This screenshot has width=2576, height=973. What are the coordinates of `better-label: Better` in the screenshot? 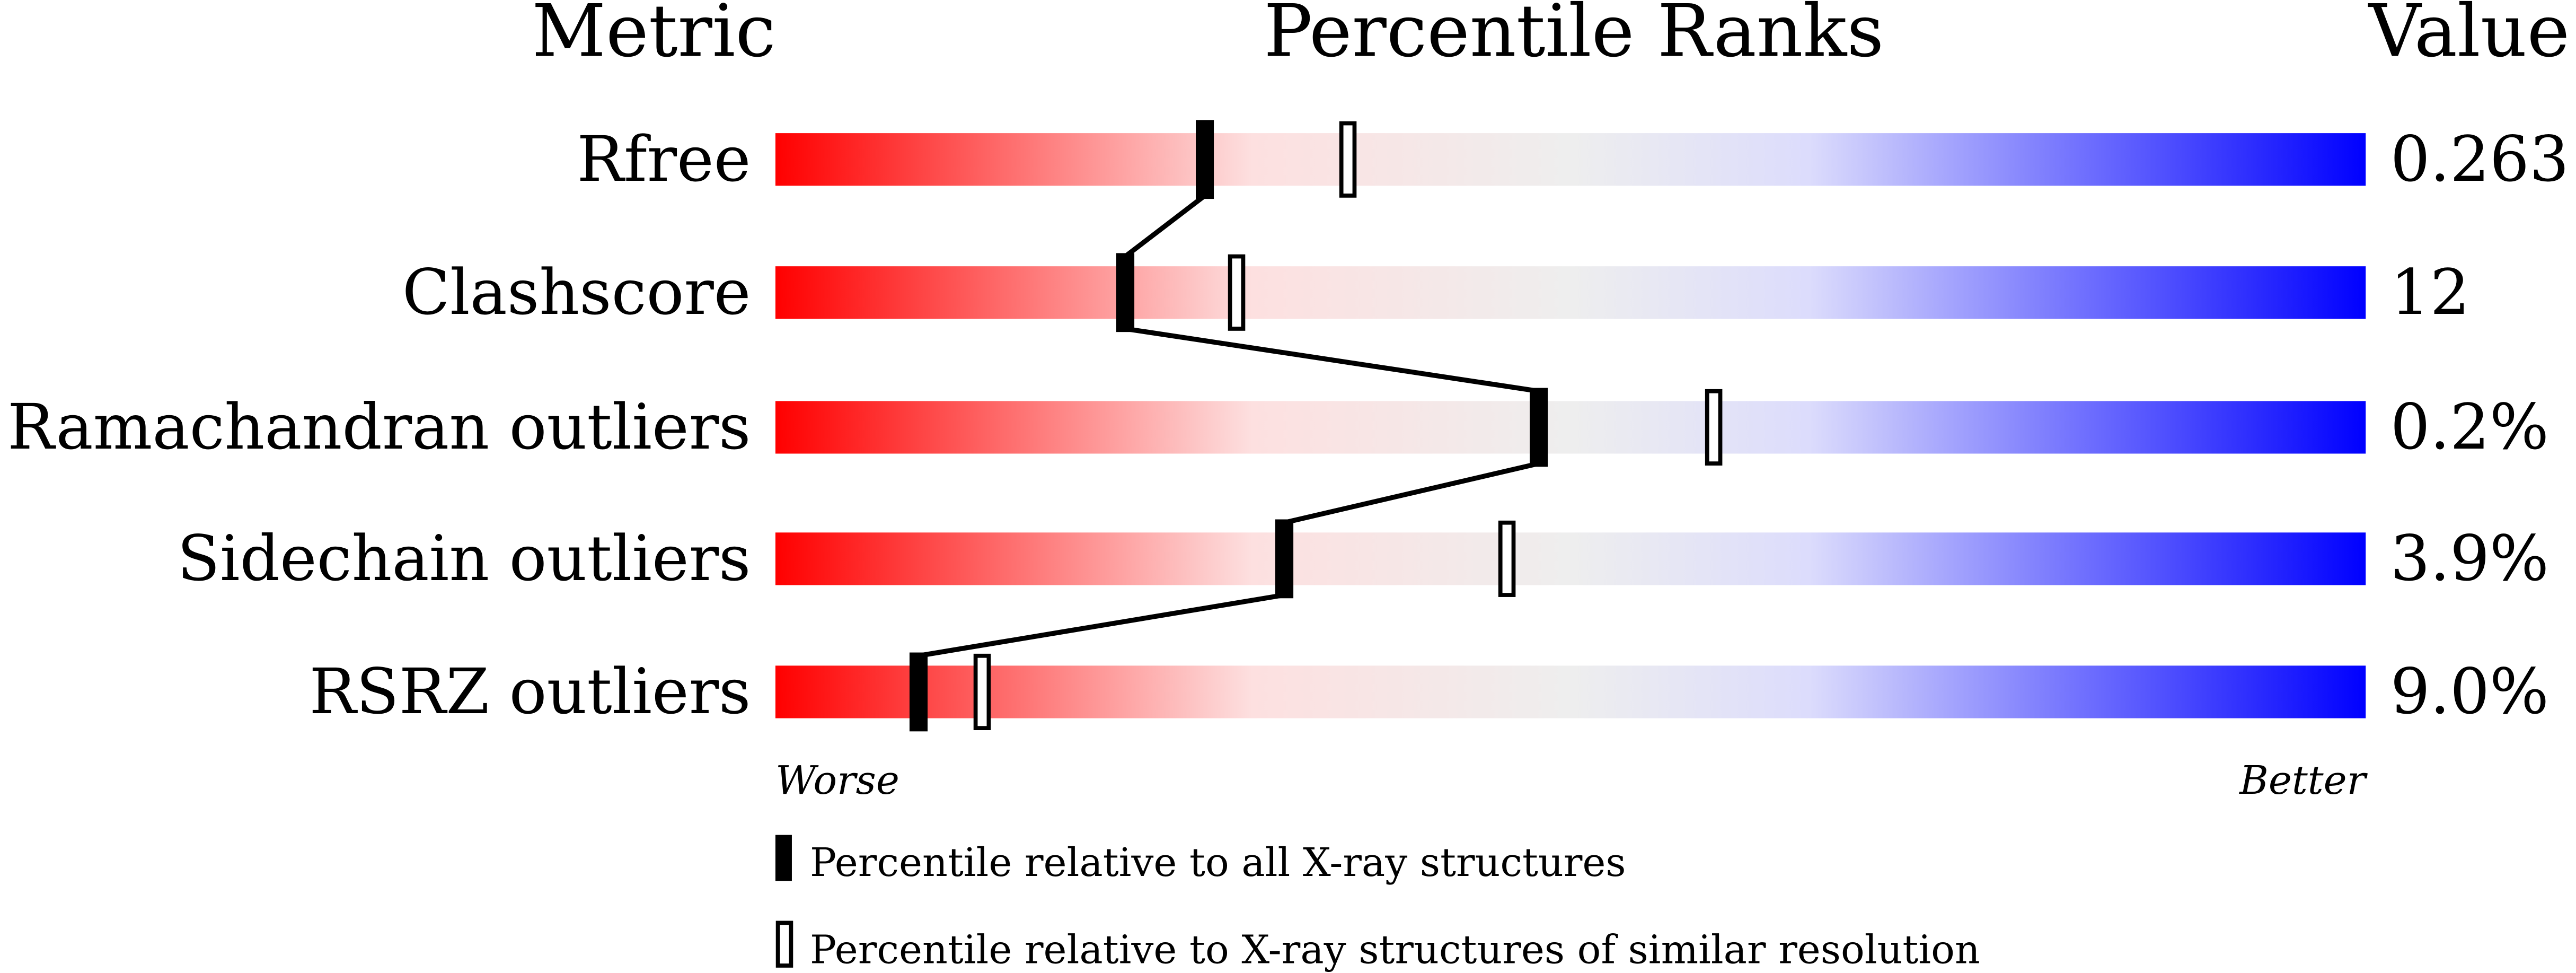 It's located at (2303, 780).